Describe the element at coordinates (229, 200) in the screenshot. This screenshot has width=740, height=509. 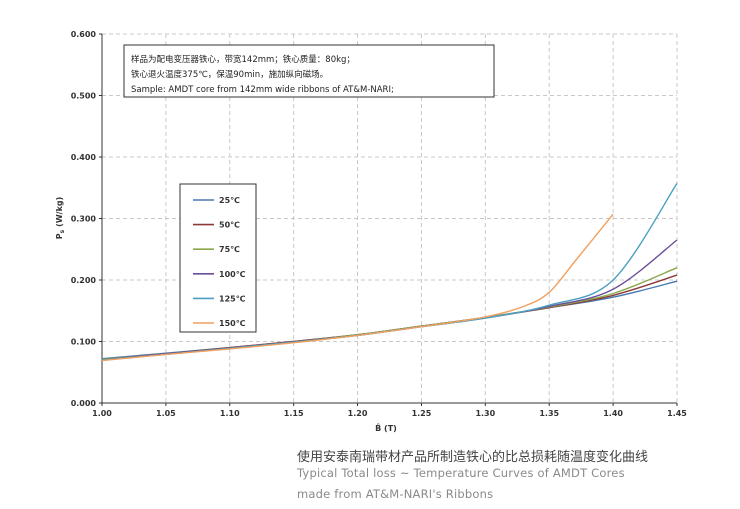
I see `legend-label: 25℃` at that location.